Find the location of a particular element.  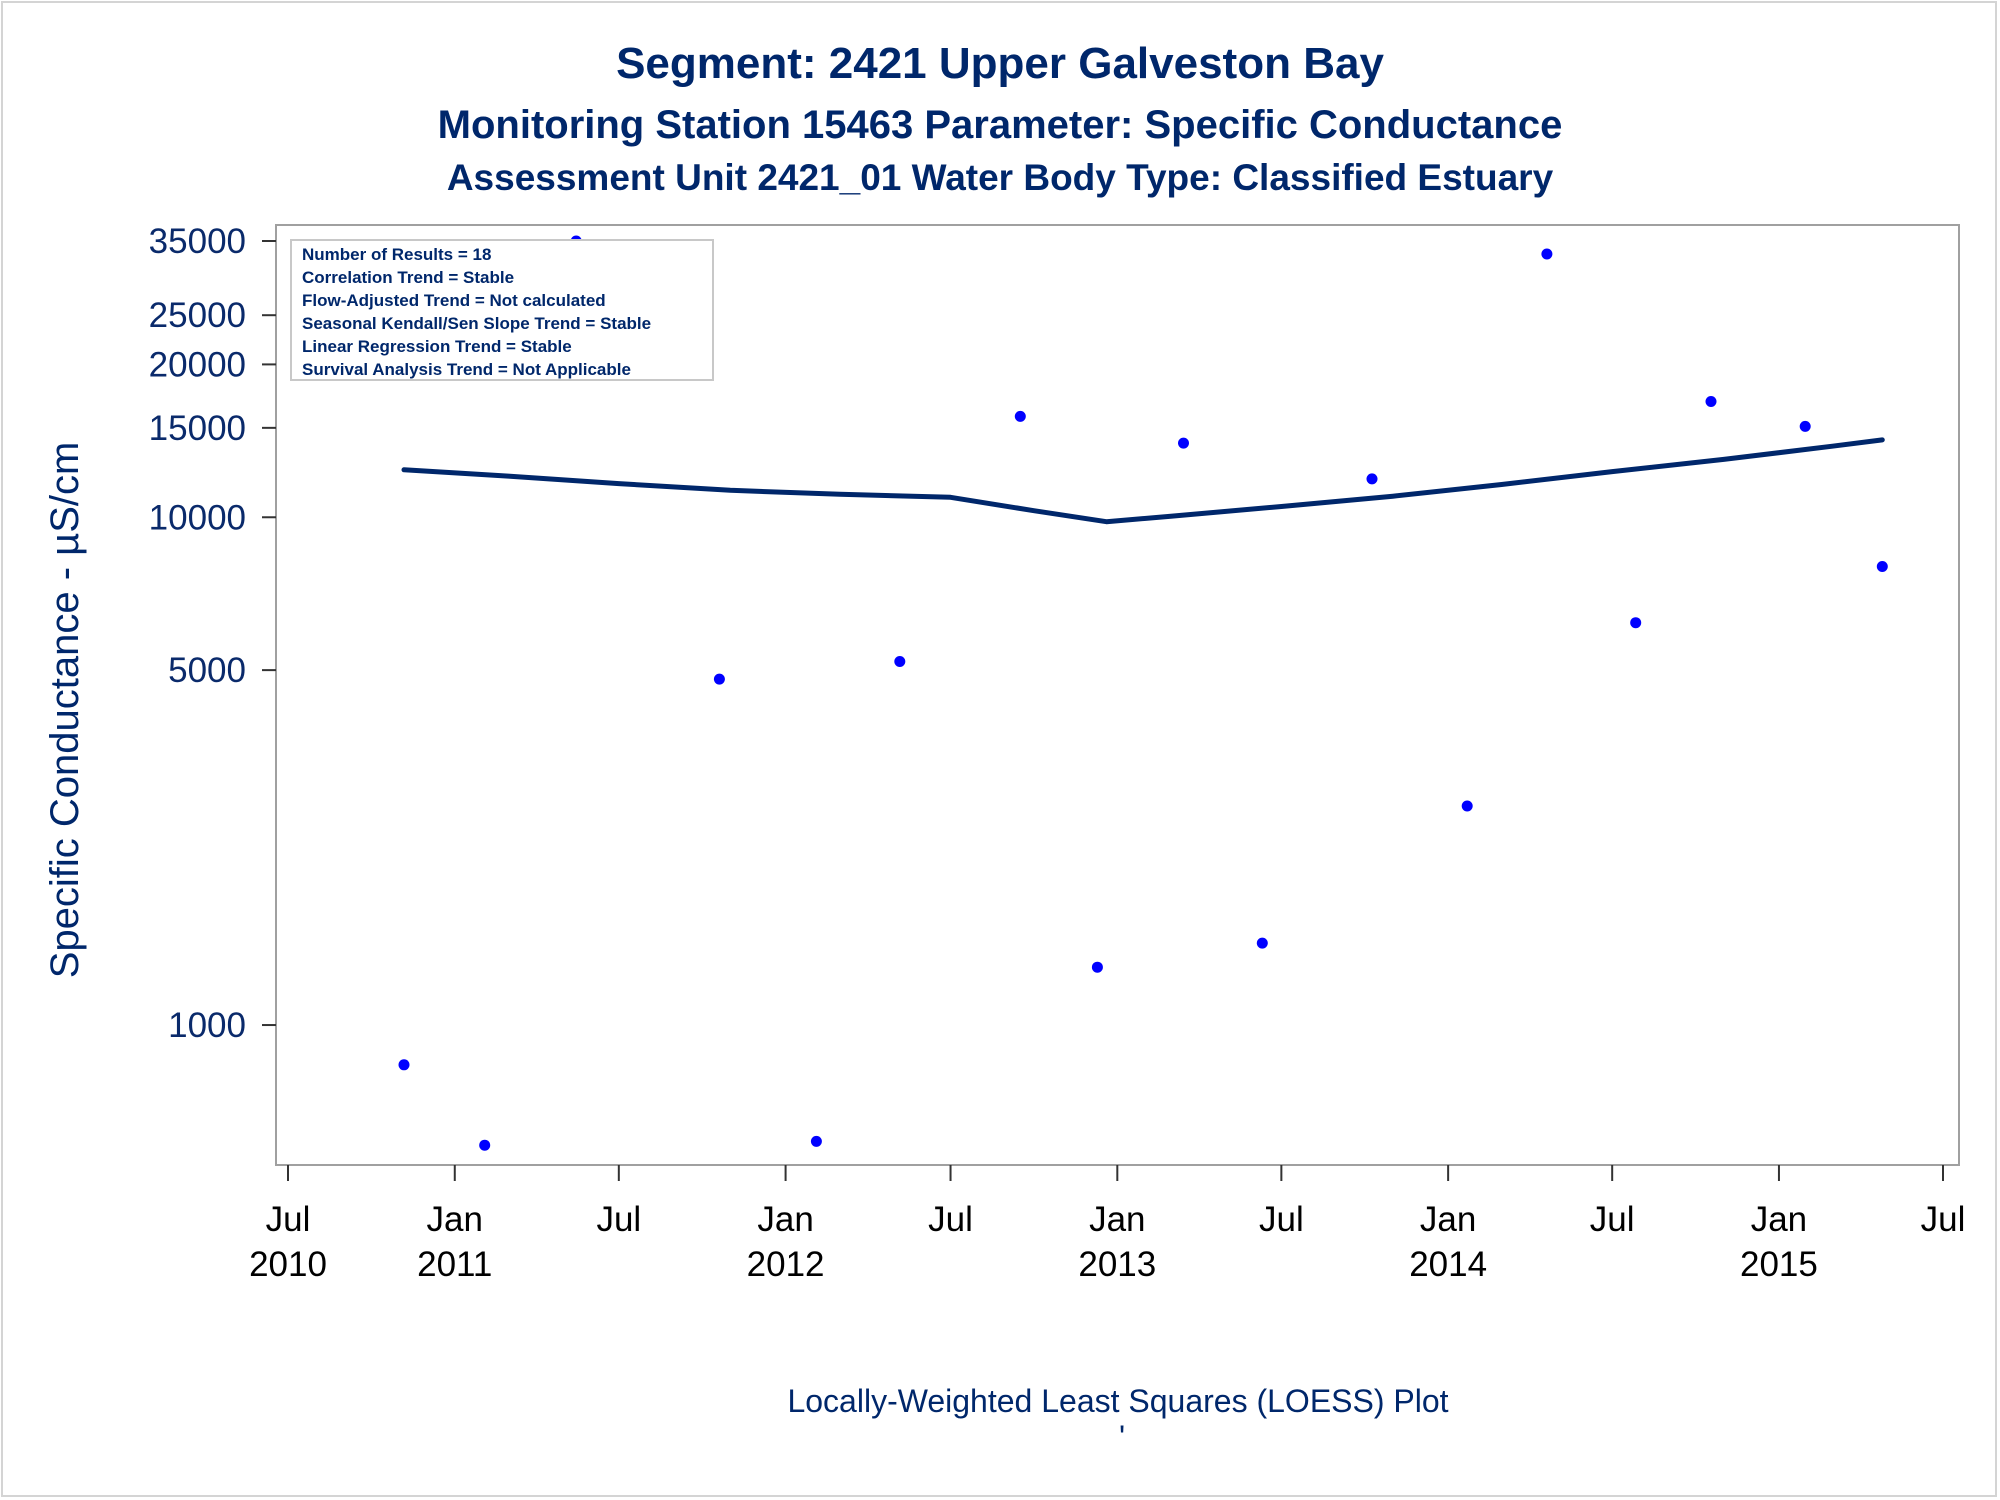

stats-box-frame is located at coordinates (502, 310).